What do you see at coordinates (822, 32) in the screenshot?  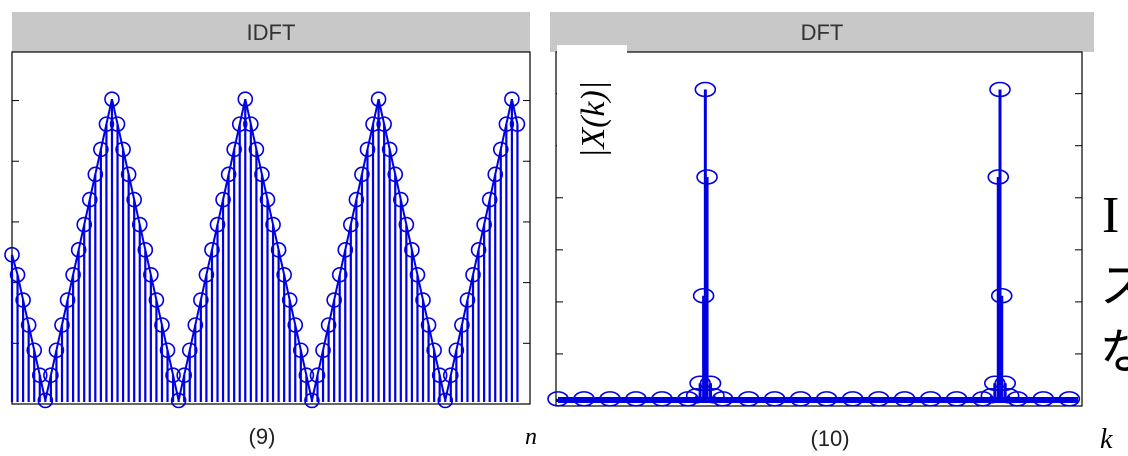 I see `dft-title-bar` at bounding box center [822, 32].